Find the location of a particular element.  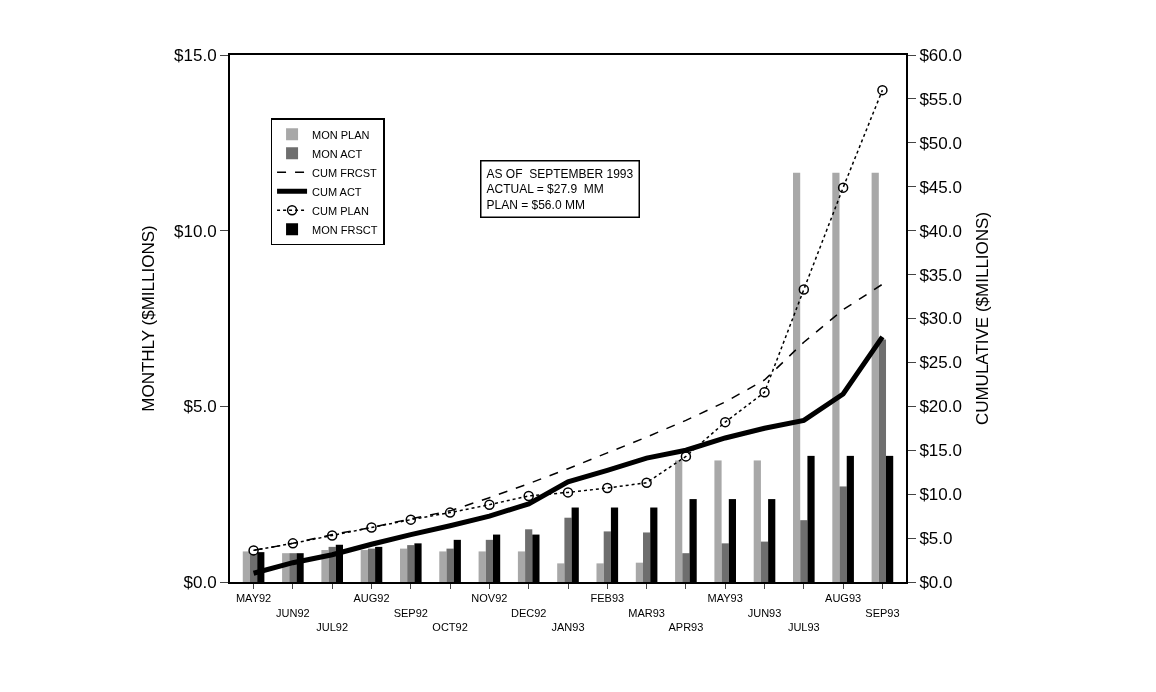

y-tick-label: $5.0 is located at coordinates (200, 407).